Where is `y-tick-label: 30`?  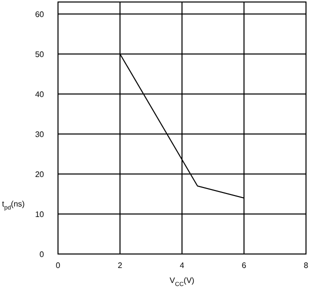
y-tick-label: 30 is located at coordinates (40, 134).